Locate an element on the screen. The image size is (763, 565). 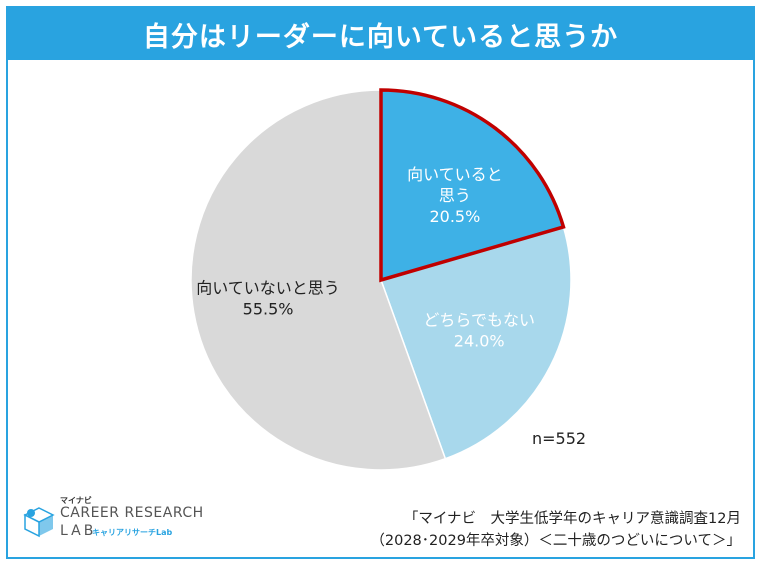
slice-category-label-2: どちらでもない is located at coordinates (479, 320).